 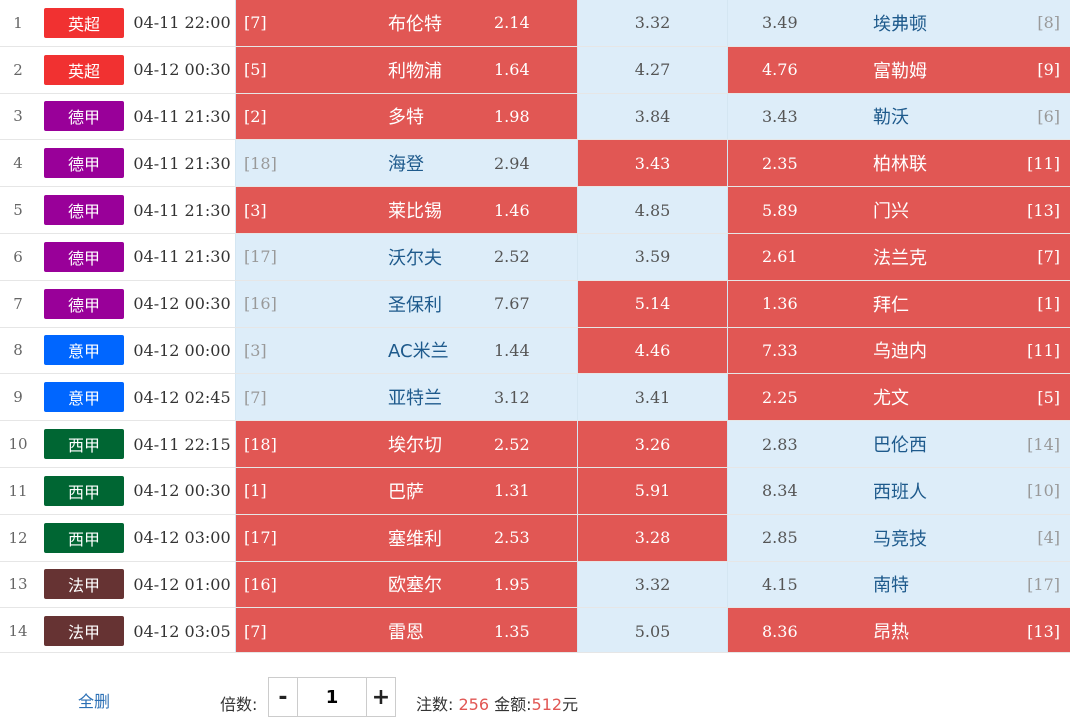 I want to click on away-win-option: 5.89 门兴 [13], so click(x=898, y=210).